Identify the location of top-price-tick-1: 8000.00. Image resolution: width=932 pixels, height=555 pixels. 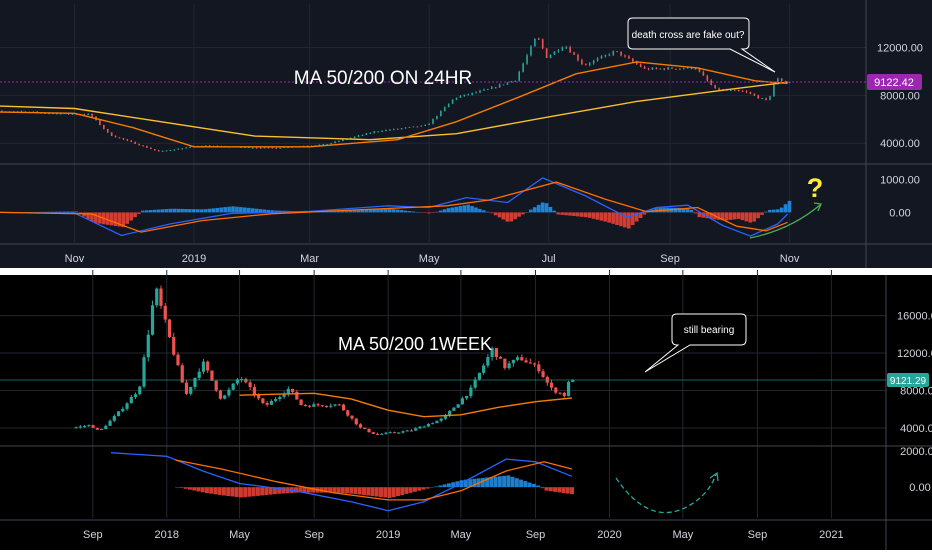
(900, 96).